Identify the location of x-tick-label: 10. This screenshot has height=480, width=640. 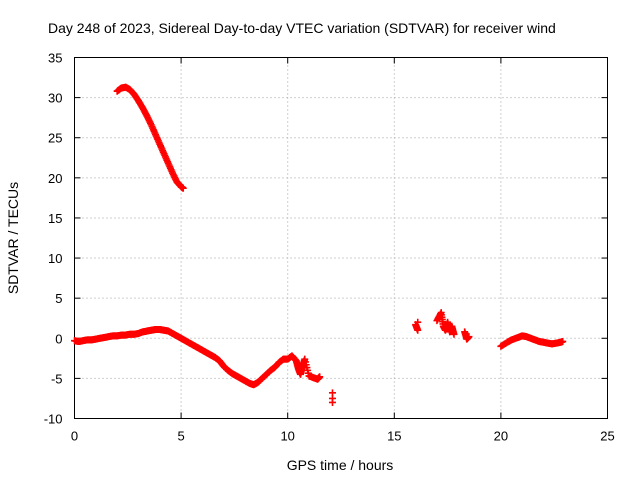
(287, 436).